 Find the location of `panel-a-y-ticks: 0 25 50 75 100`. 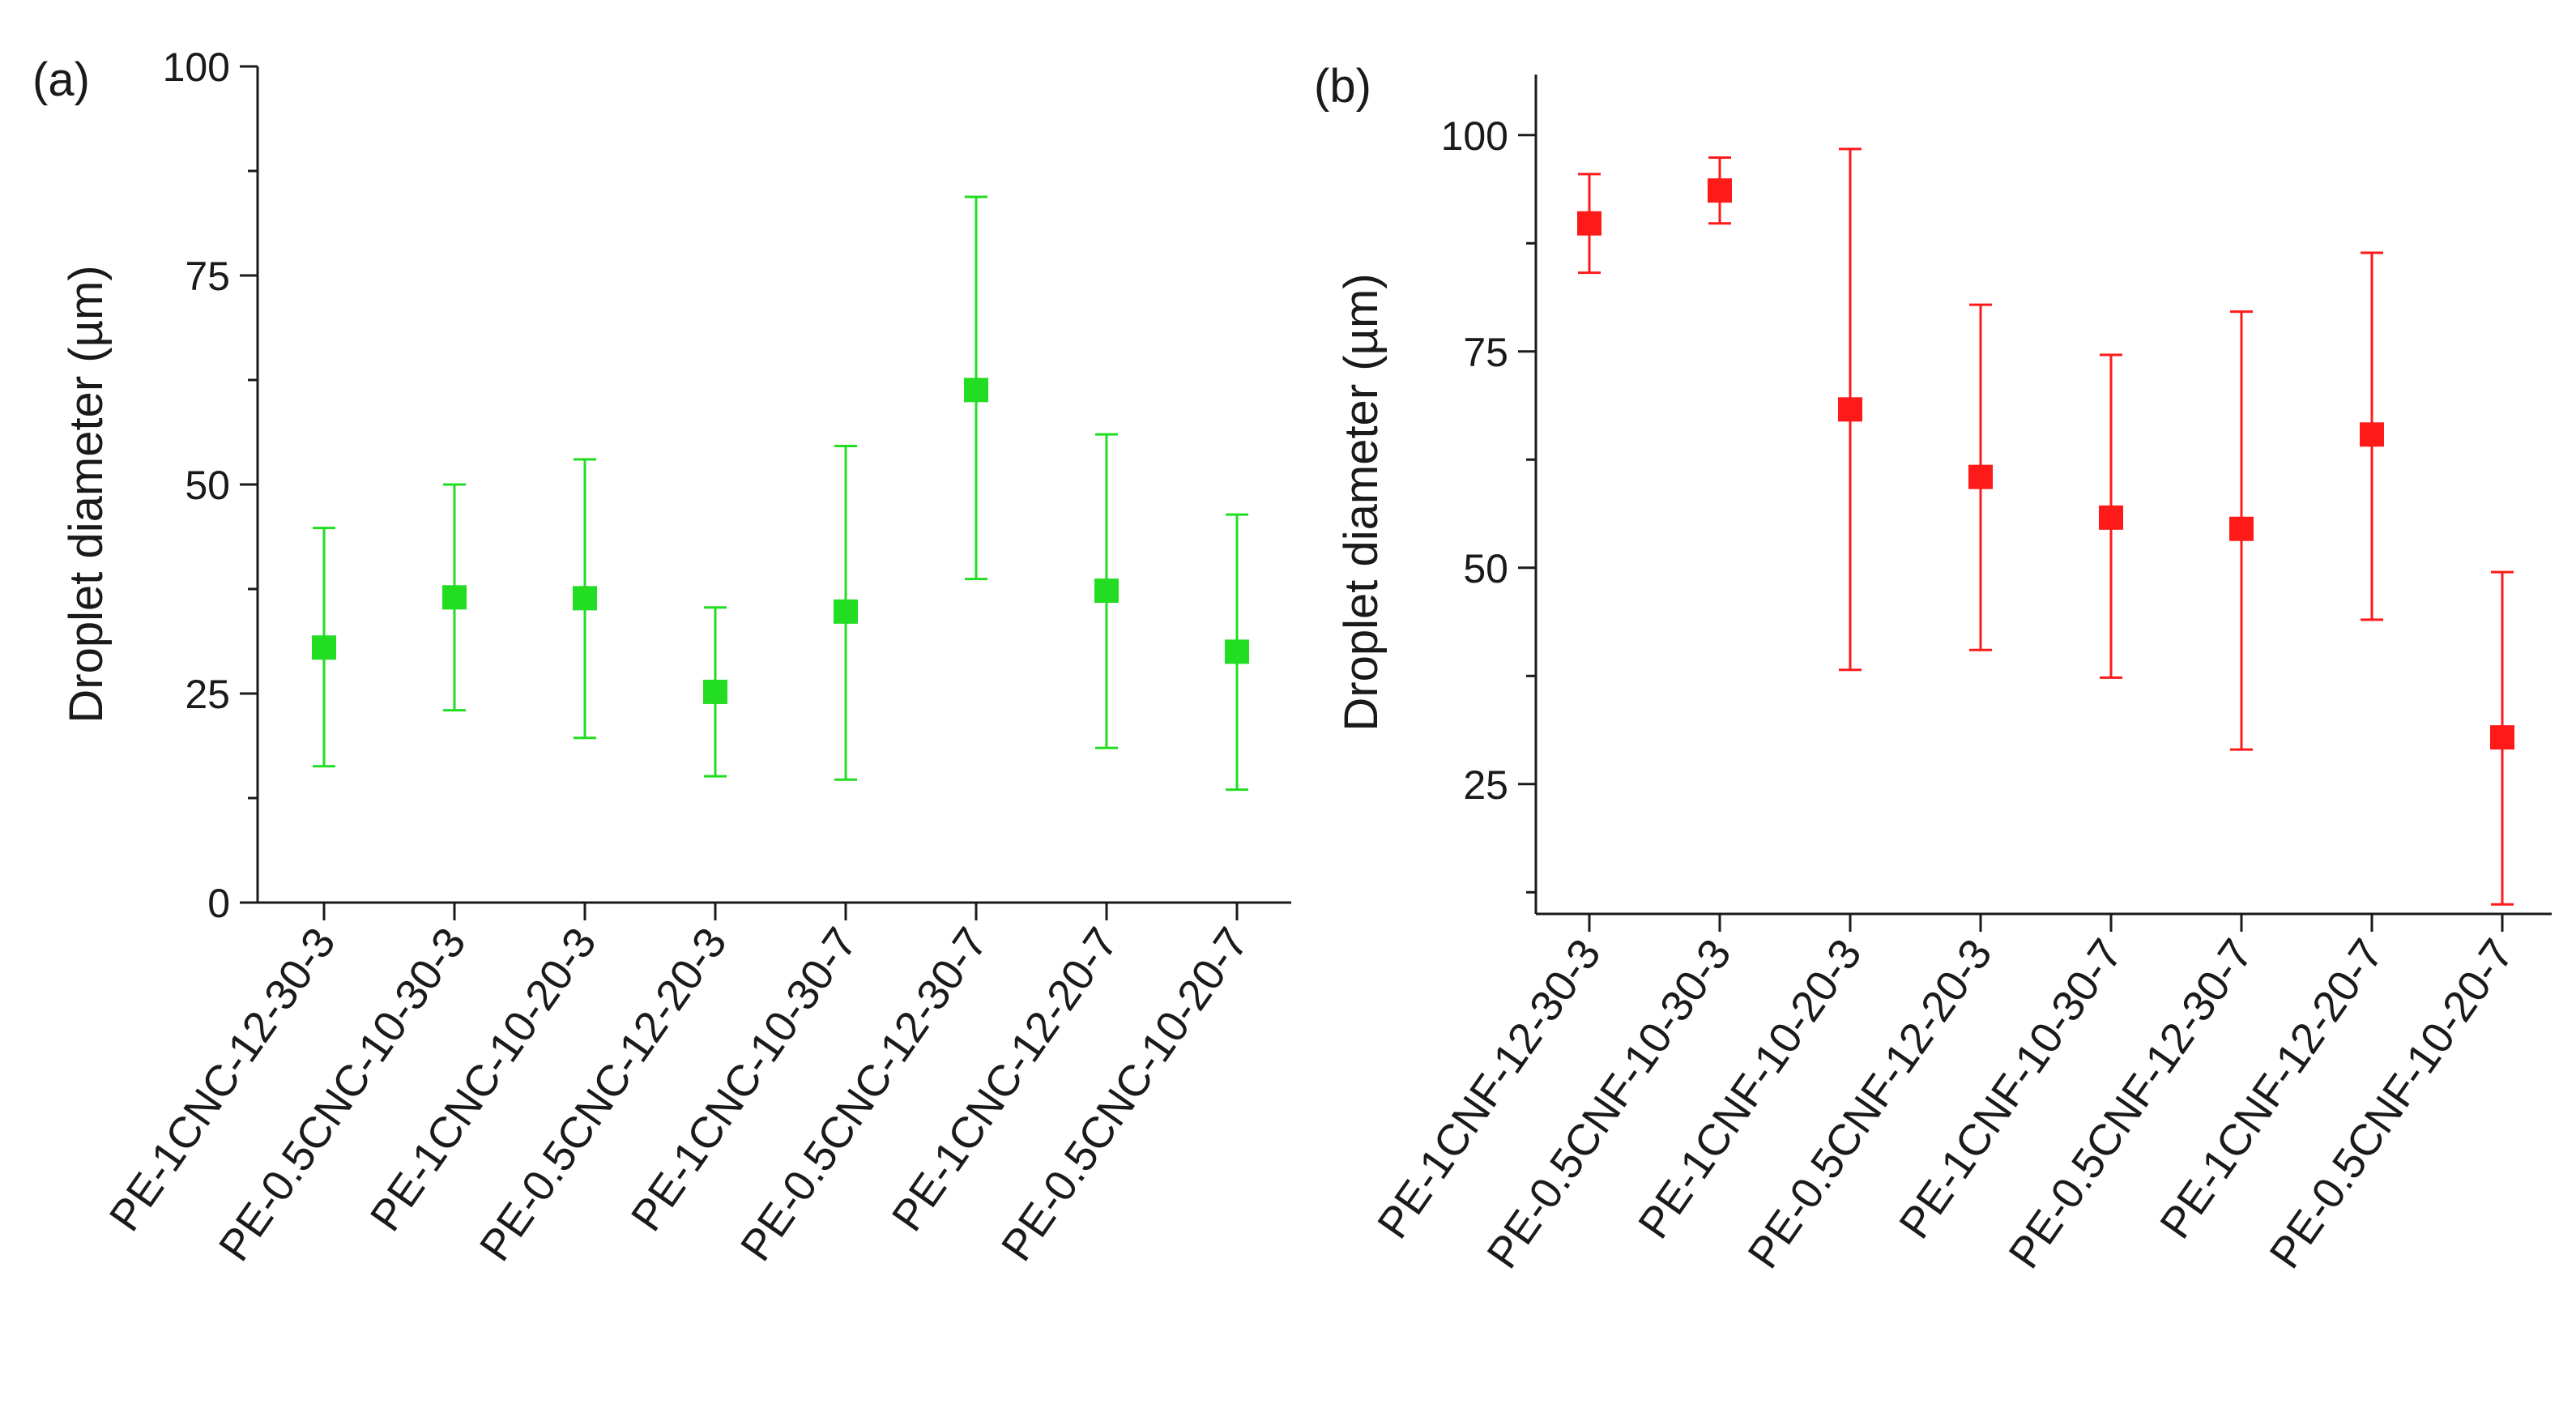

panel-a-y-ticks: 0 25 50 75 100 is located at coordinates (211, 485).